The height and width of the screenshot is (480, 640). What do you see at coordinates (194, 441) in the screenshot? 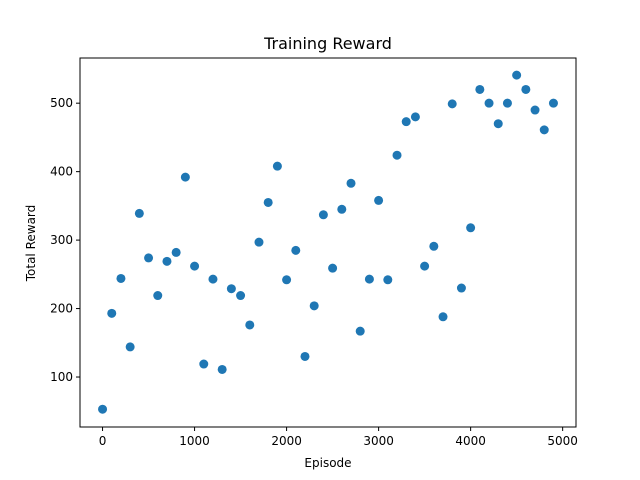
I see `x-tick-label: 1000` at bounding box center [194, 441].